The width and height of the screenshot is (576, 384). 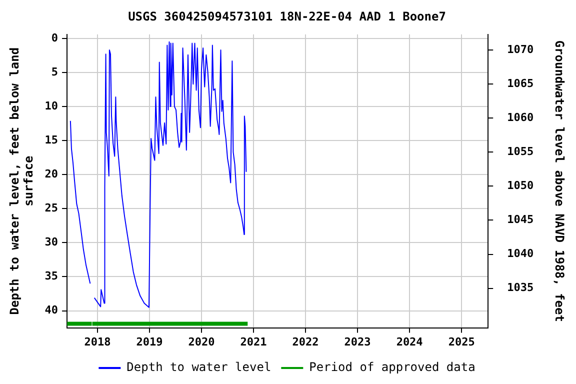 I want to click on y-tick-label: 30, so click(x=51, y=242).